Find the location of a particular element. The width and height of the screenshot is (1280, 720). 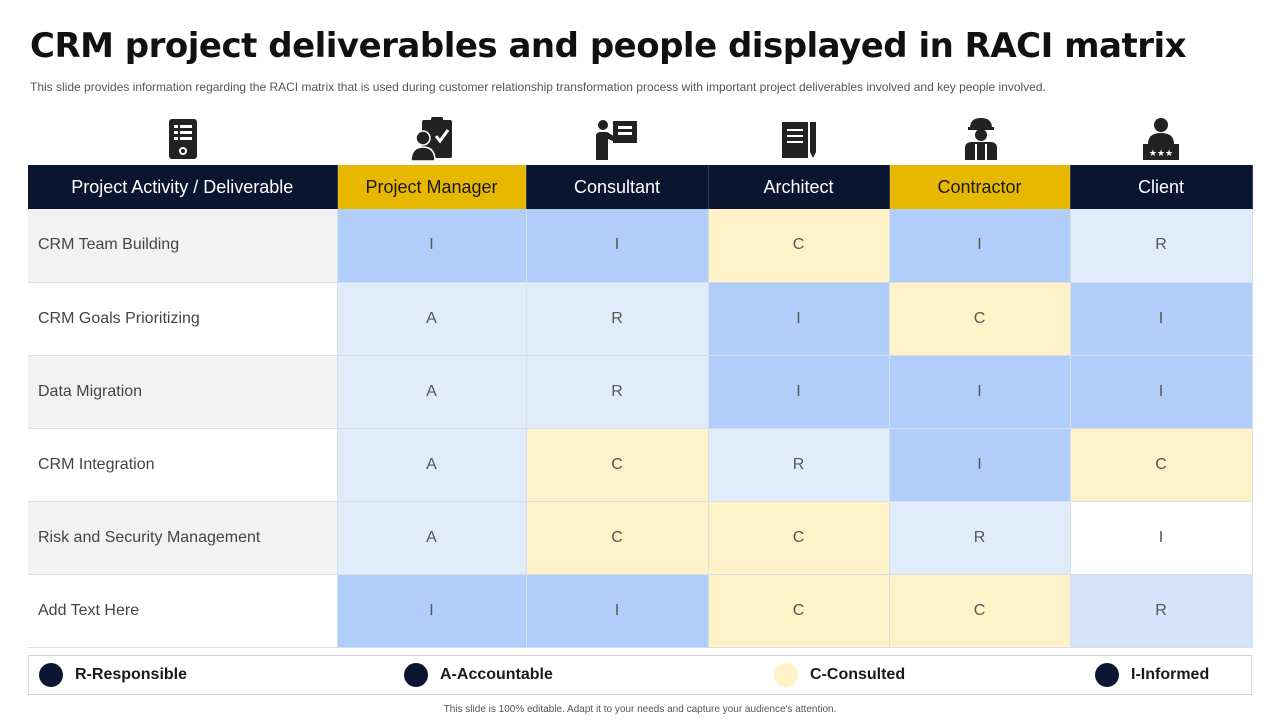

document-pen-icon is located at coordinates (799, 139).